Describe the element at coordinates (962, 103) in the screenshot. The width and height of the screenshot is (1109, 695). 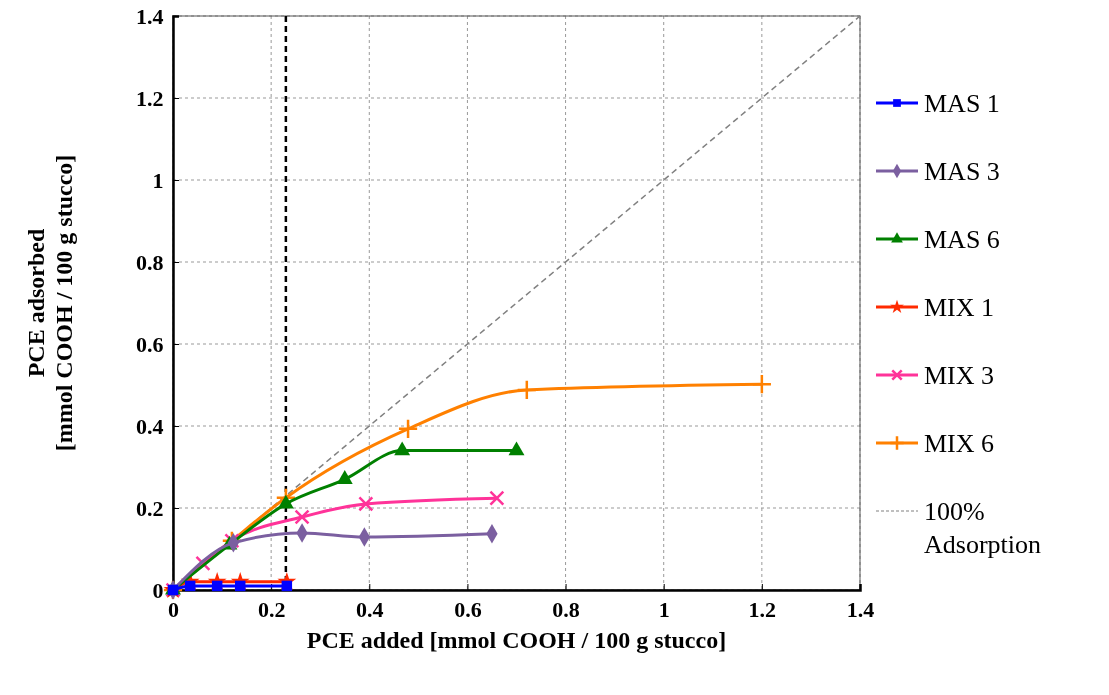
I see `legend-label: MAS 1` at that location.